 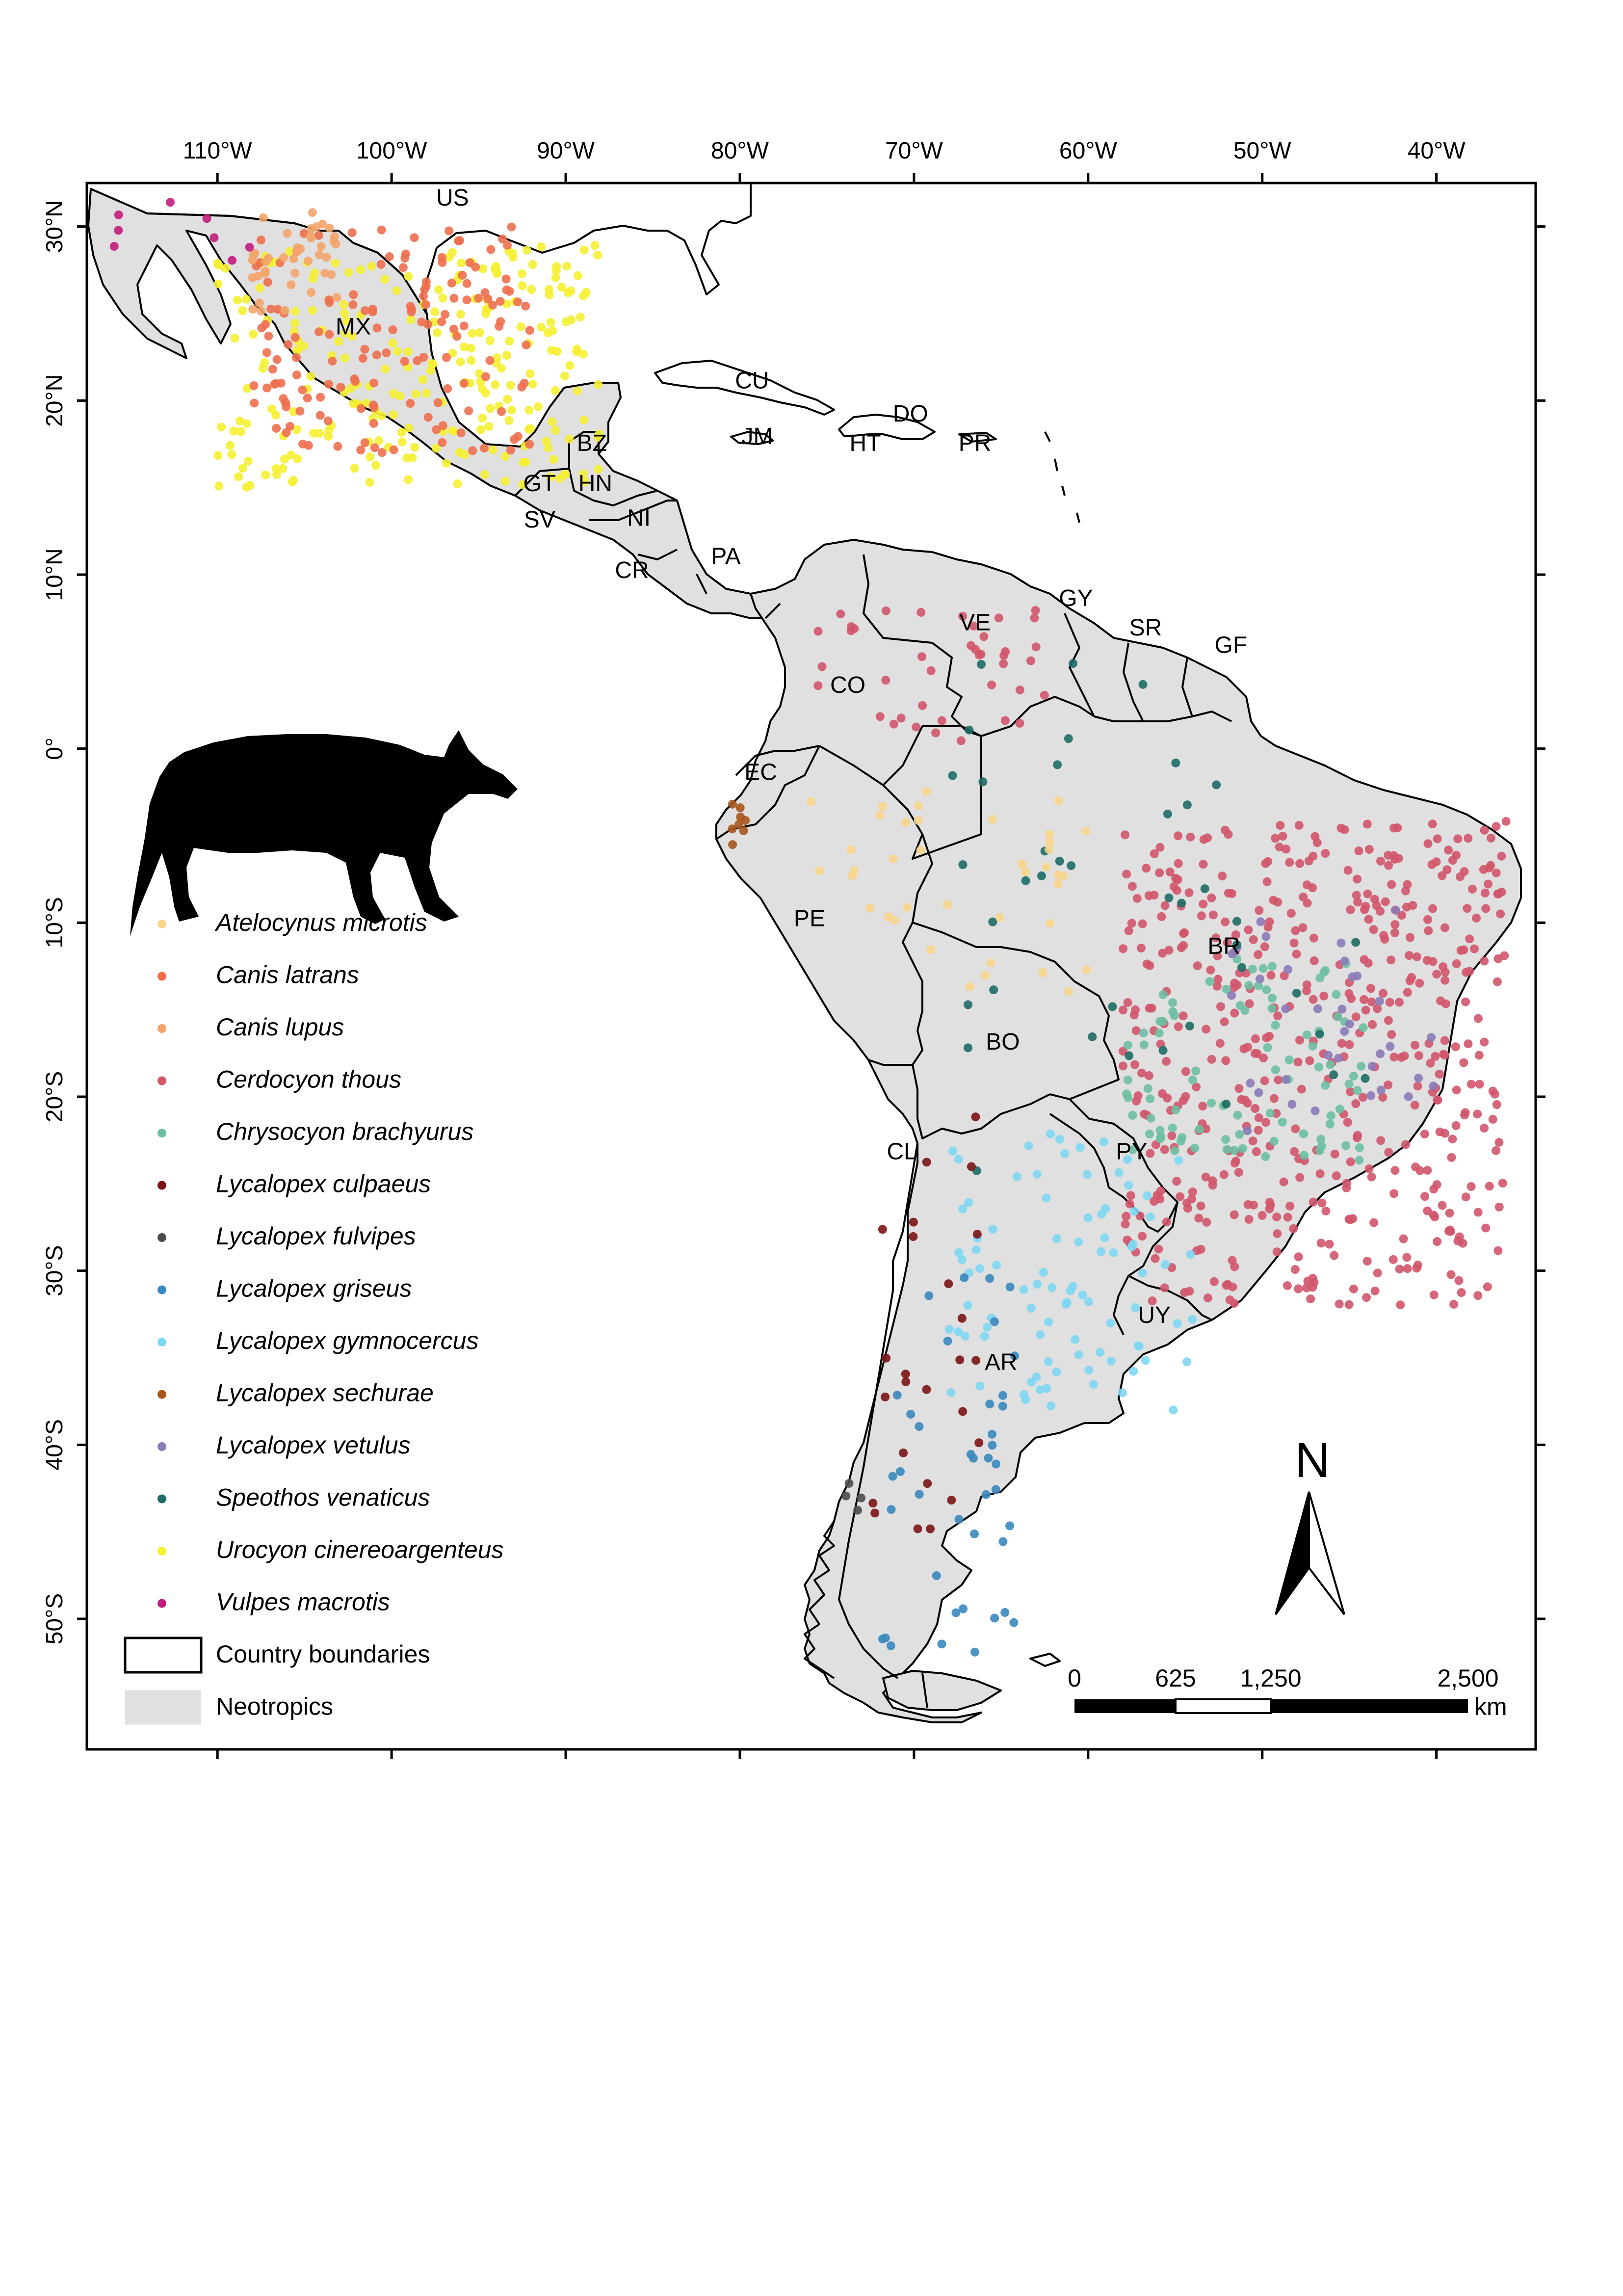 I want to click on jamaica-land, so click(x=752, y=438).